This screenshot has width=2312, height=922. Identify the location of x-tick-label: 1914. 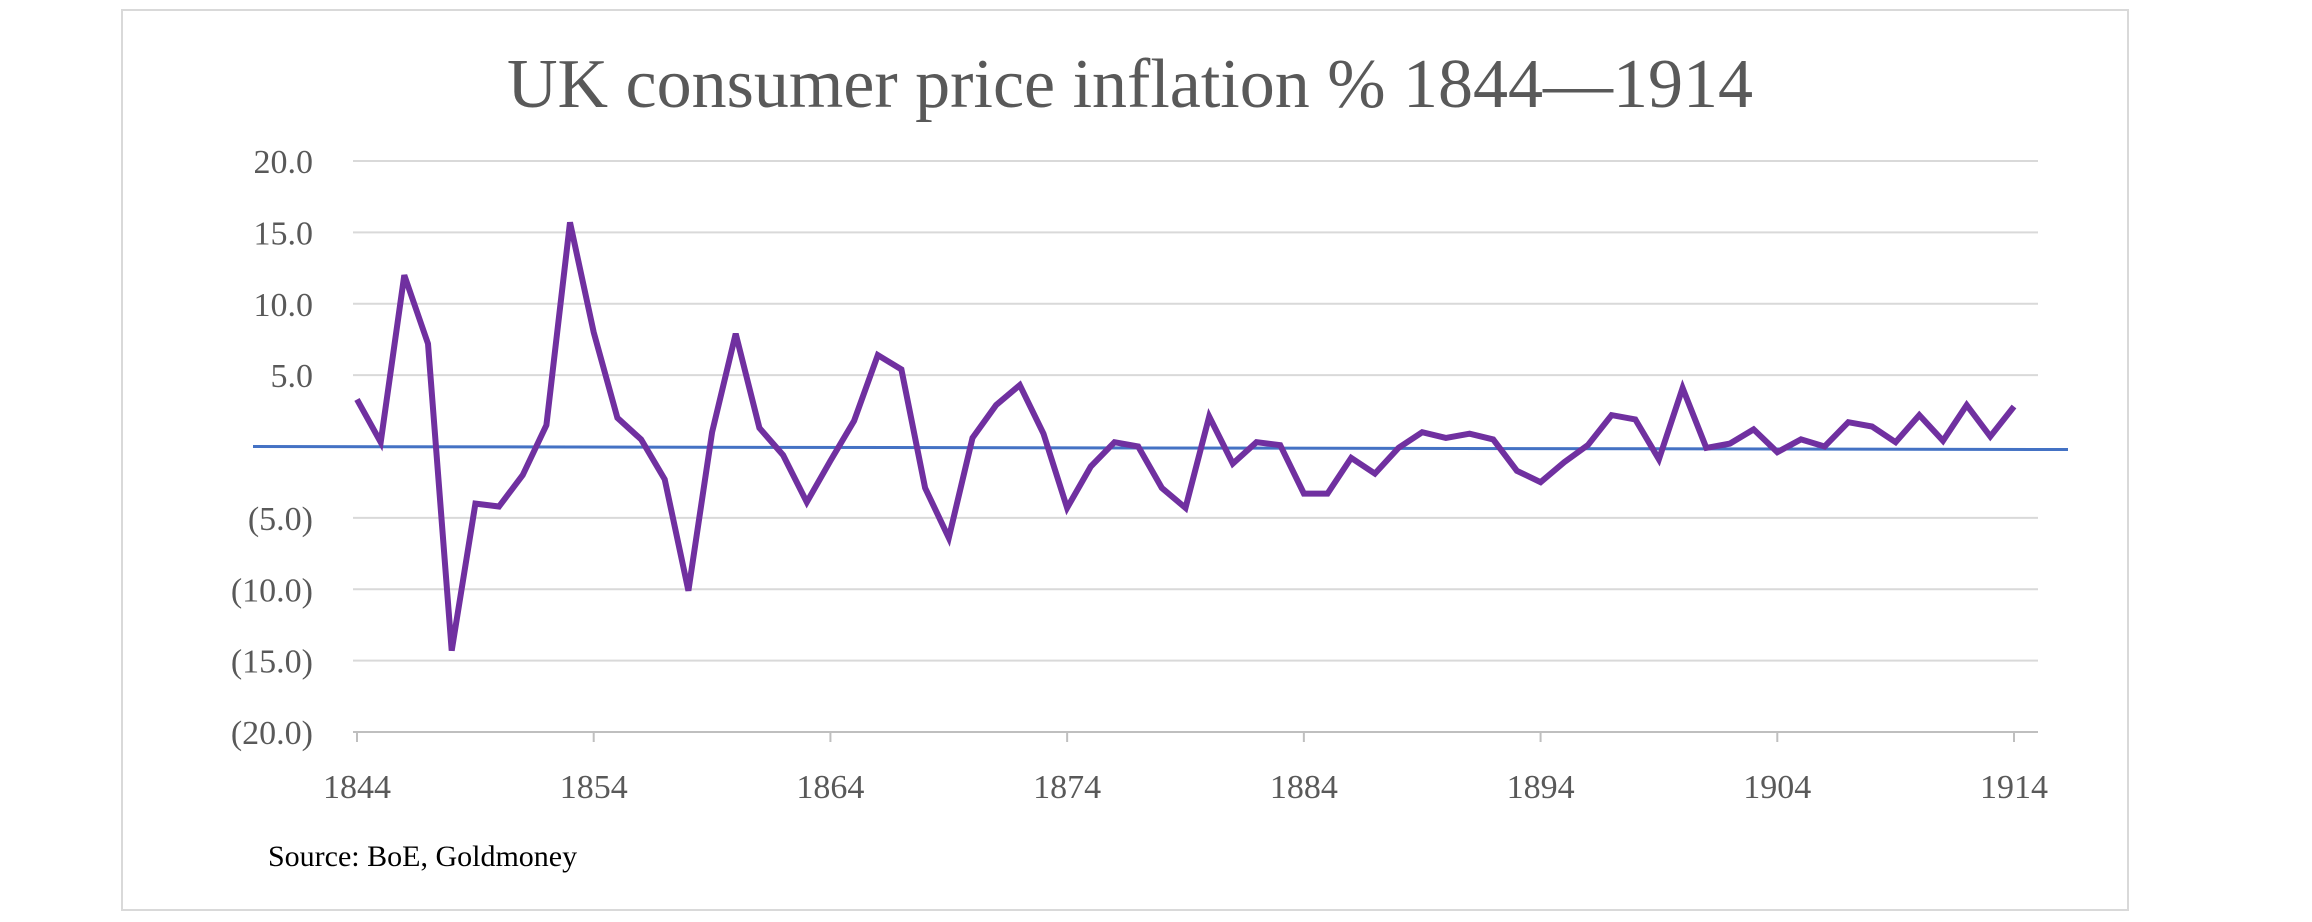
(2014, 787).